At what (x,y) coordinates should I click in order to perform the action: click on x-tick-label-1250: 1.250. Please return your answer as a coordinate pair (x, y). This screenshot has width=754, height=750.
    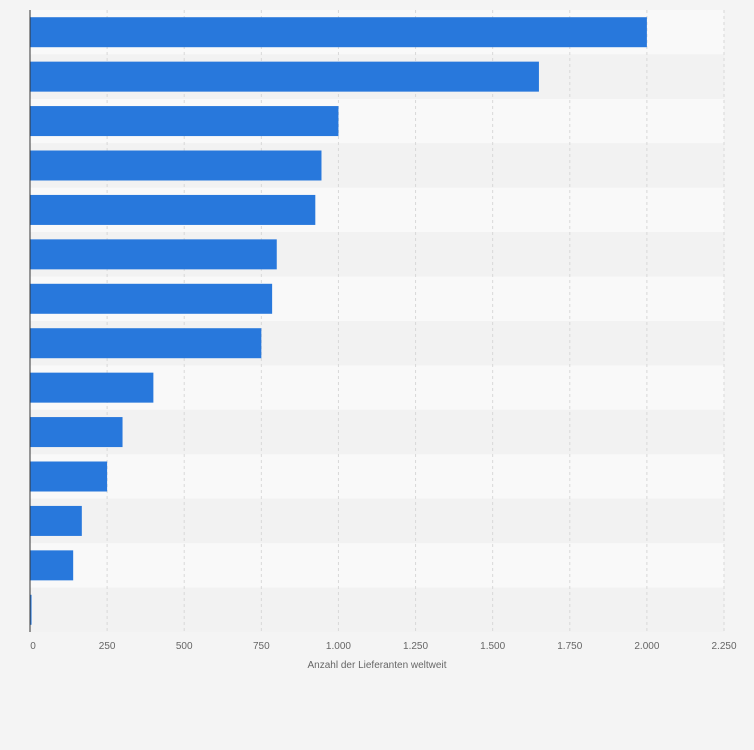
    Looking at the image, I should click on (415, 646).